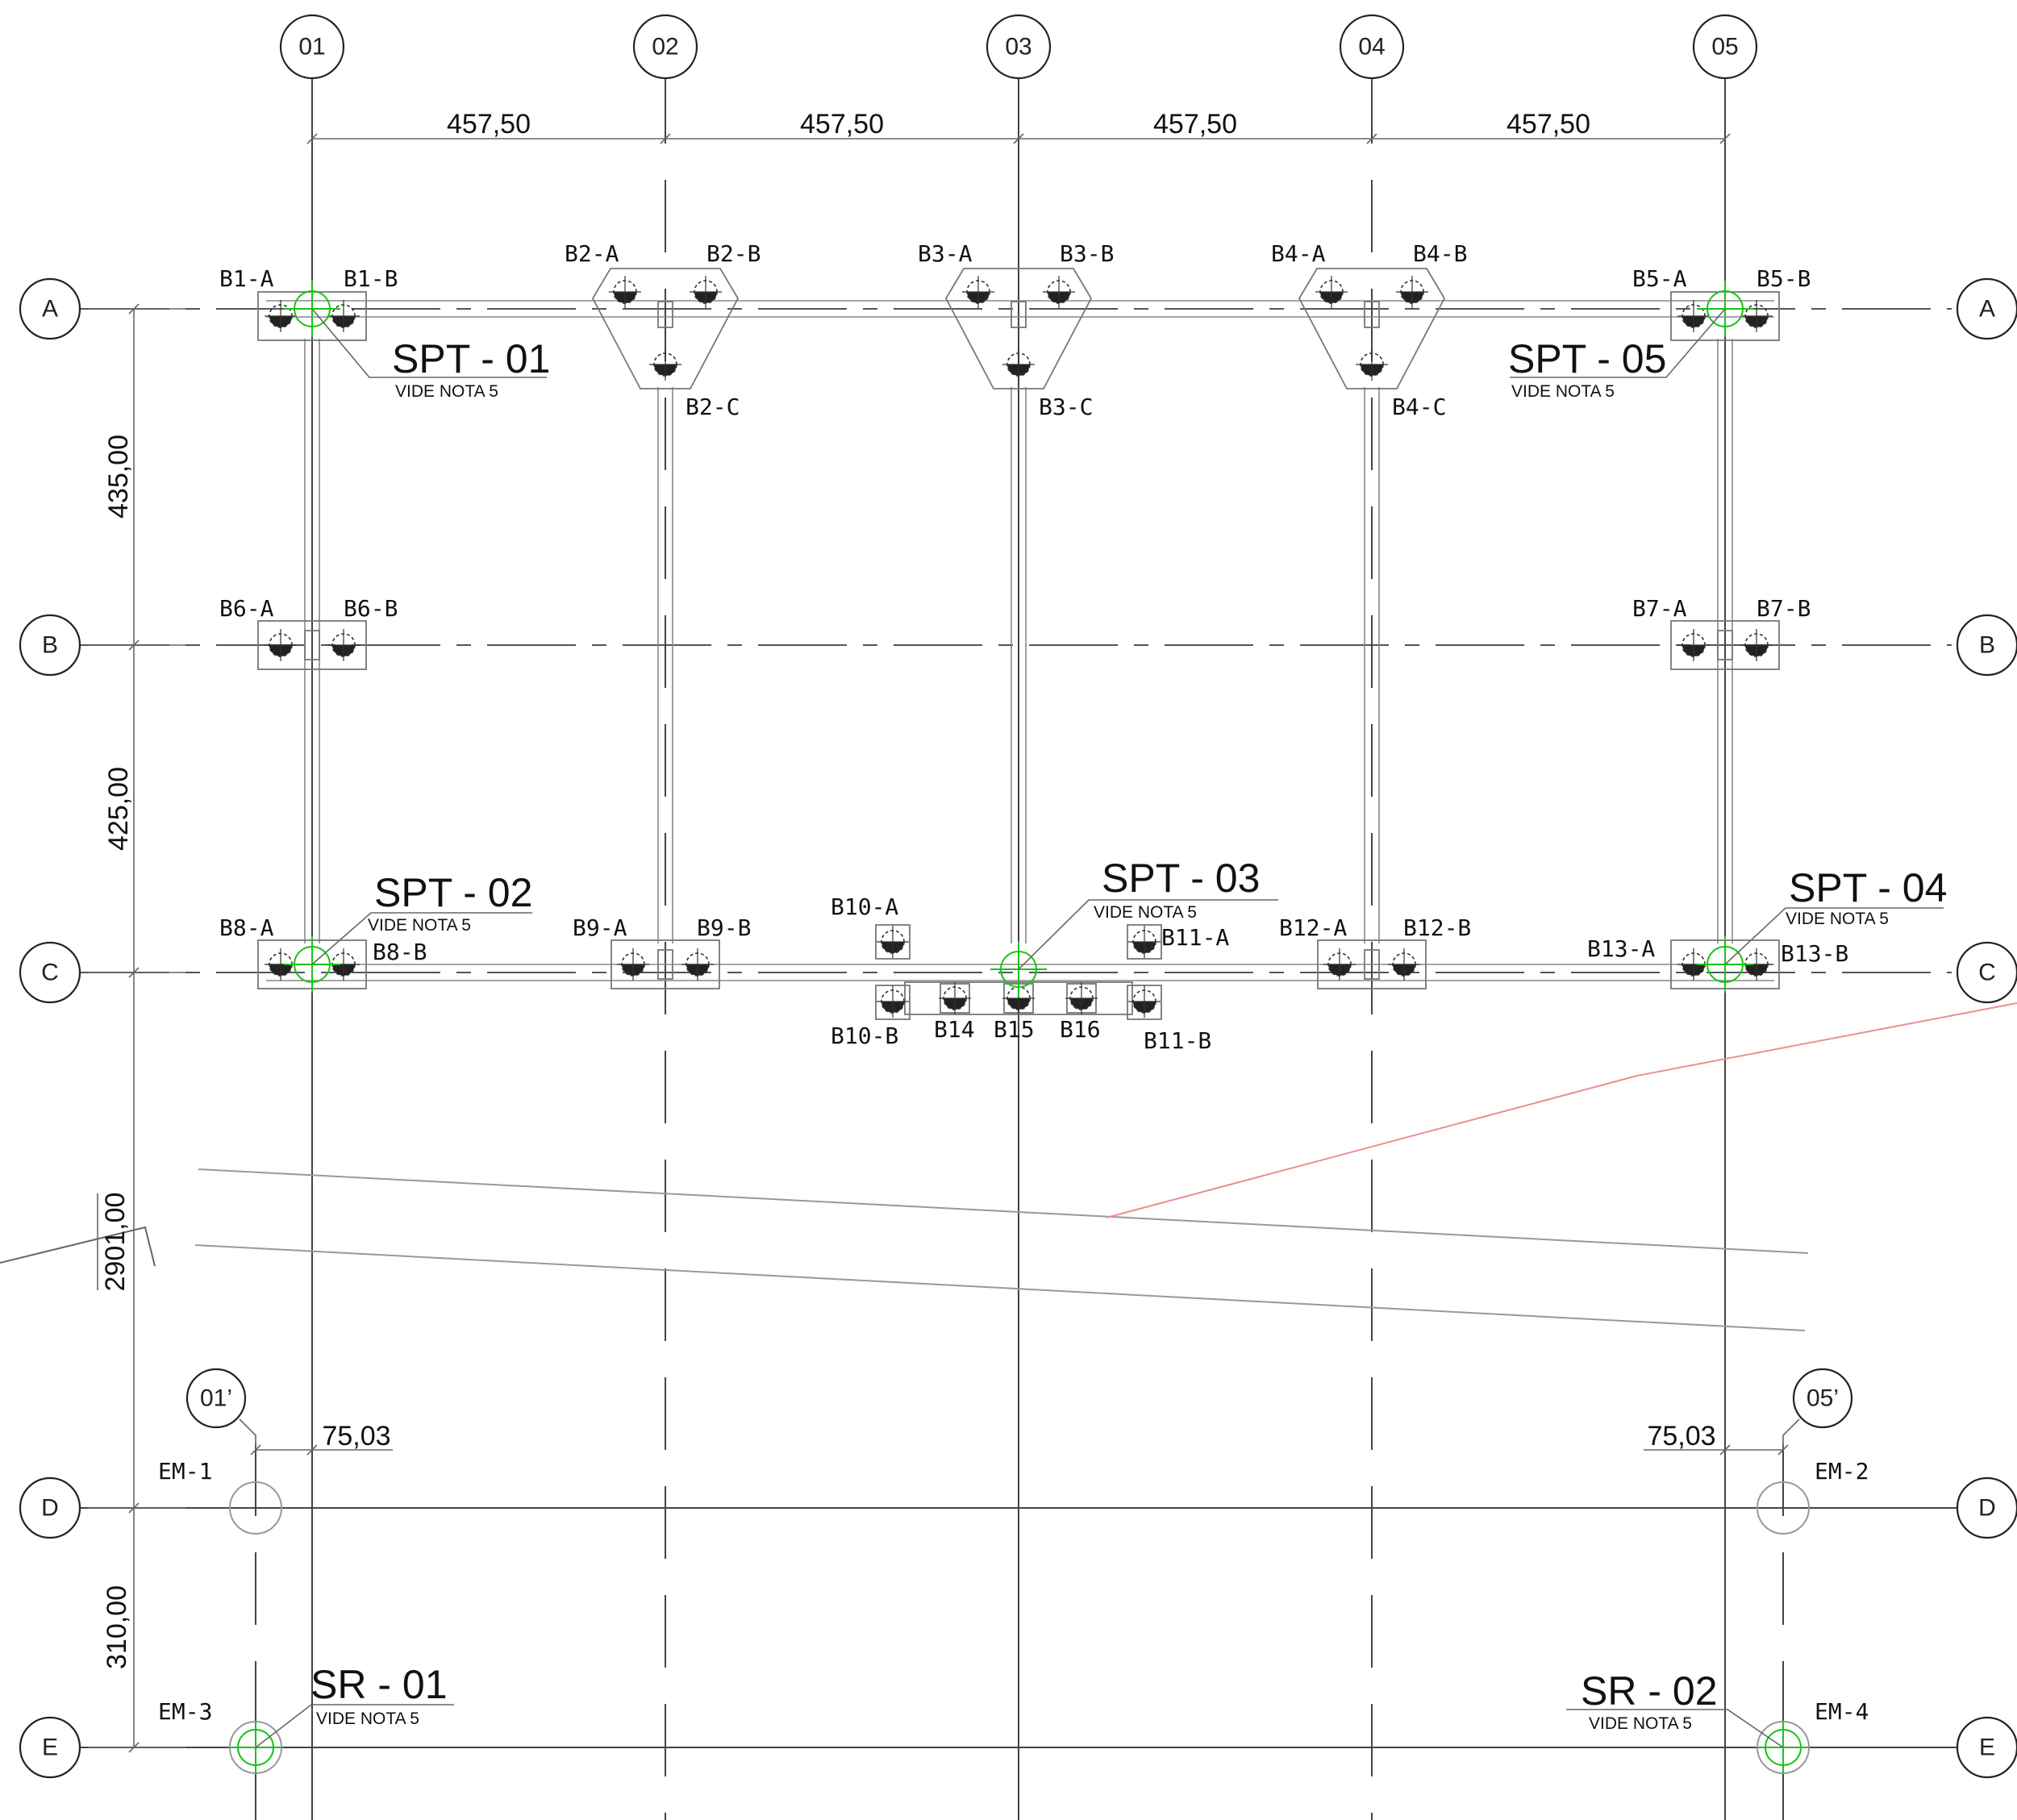 Image resolution: width=2017 pixels, height=1820 pixels. I want to click on label-b6a: B6-A, so click(246, 608).